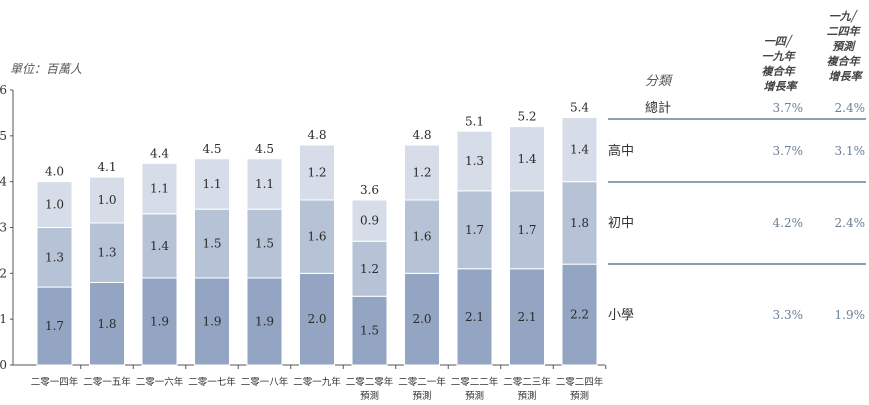 Image resolution: width=869 pixels, height=405 pixels. Describe the element at coordinates (3, 182) in the screenshot. I see `y-tick-label: 4` at that location.